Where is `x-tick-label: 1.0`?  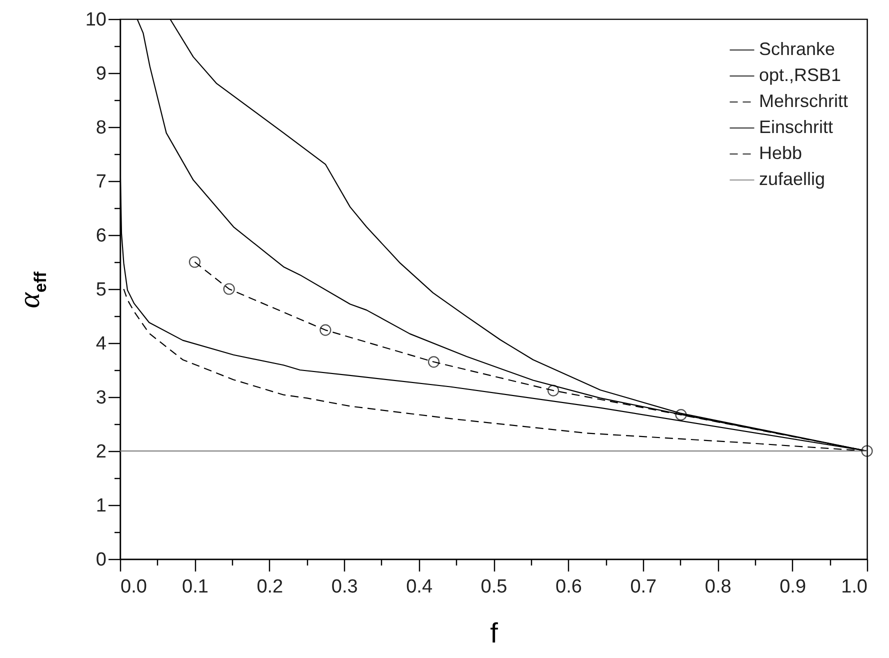 x-tick-label: 1.0 is located at coordinates (854, 587).